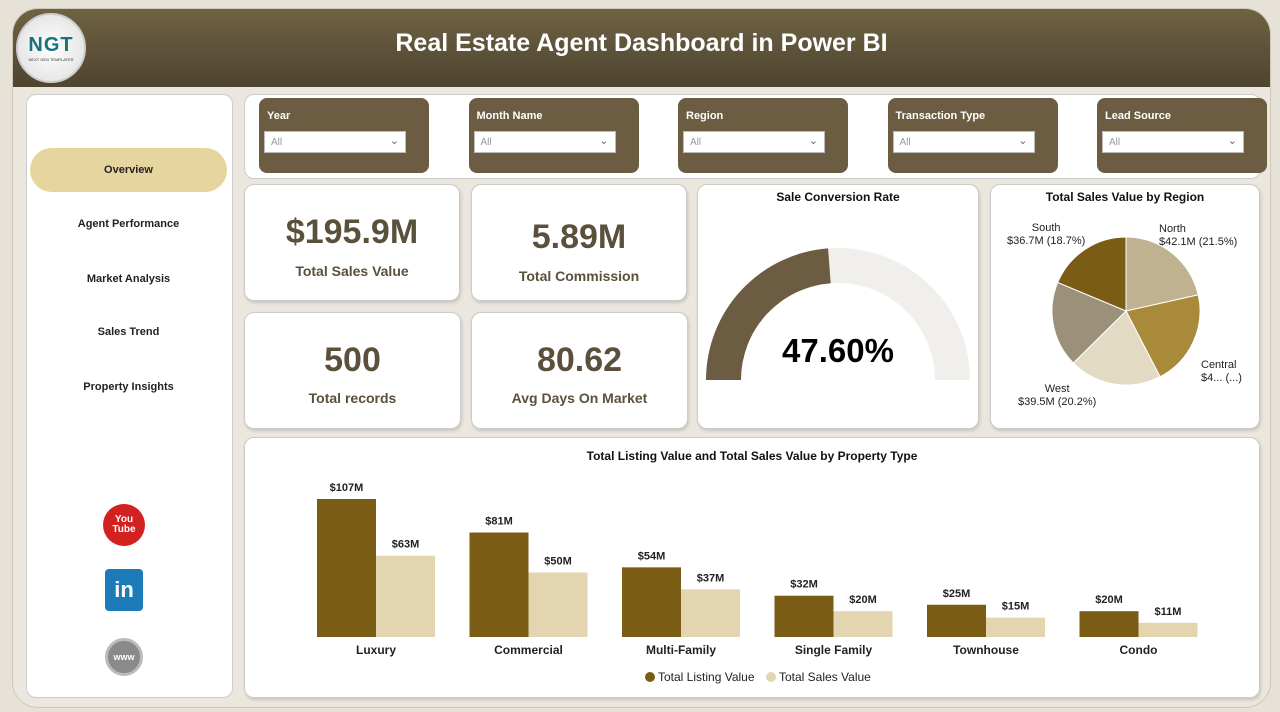 This screenshot has width=1280, height=712. What do you see at coordinates (128, 387) in the screenshot?
I see `sidebar-item-property-insights: Property Insights` at bounding box center [128, 387].